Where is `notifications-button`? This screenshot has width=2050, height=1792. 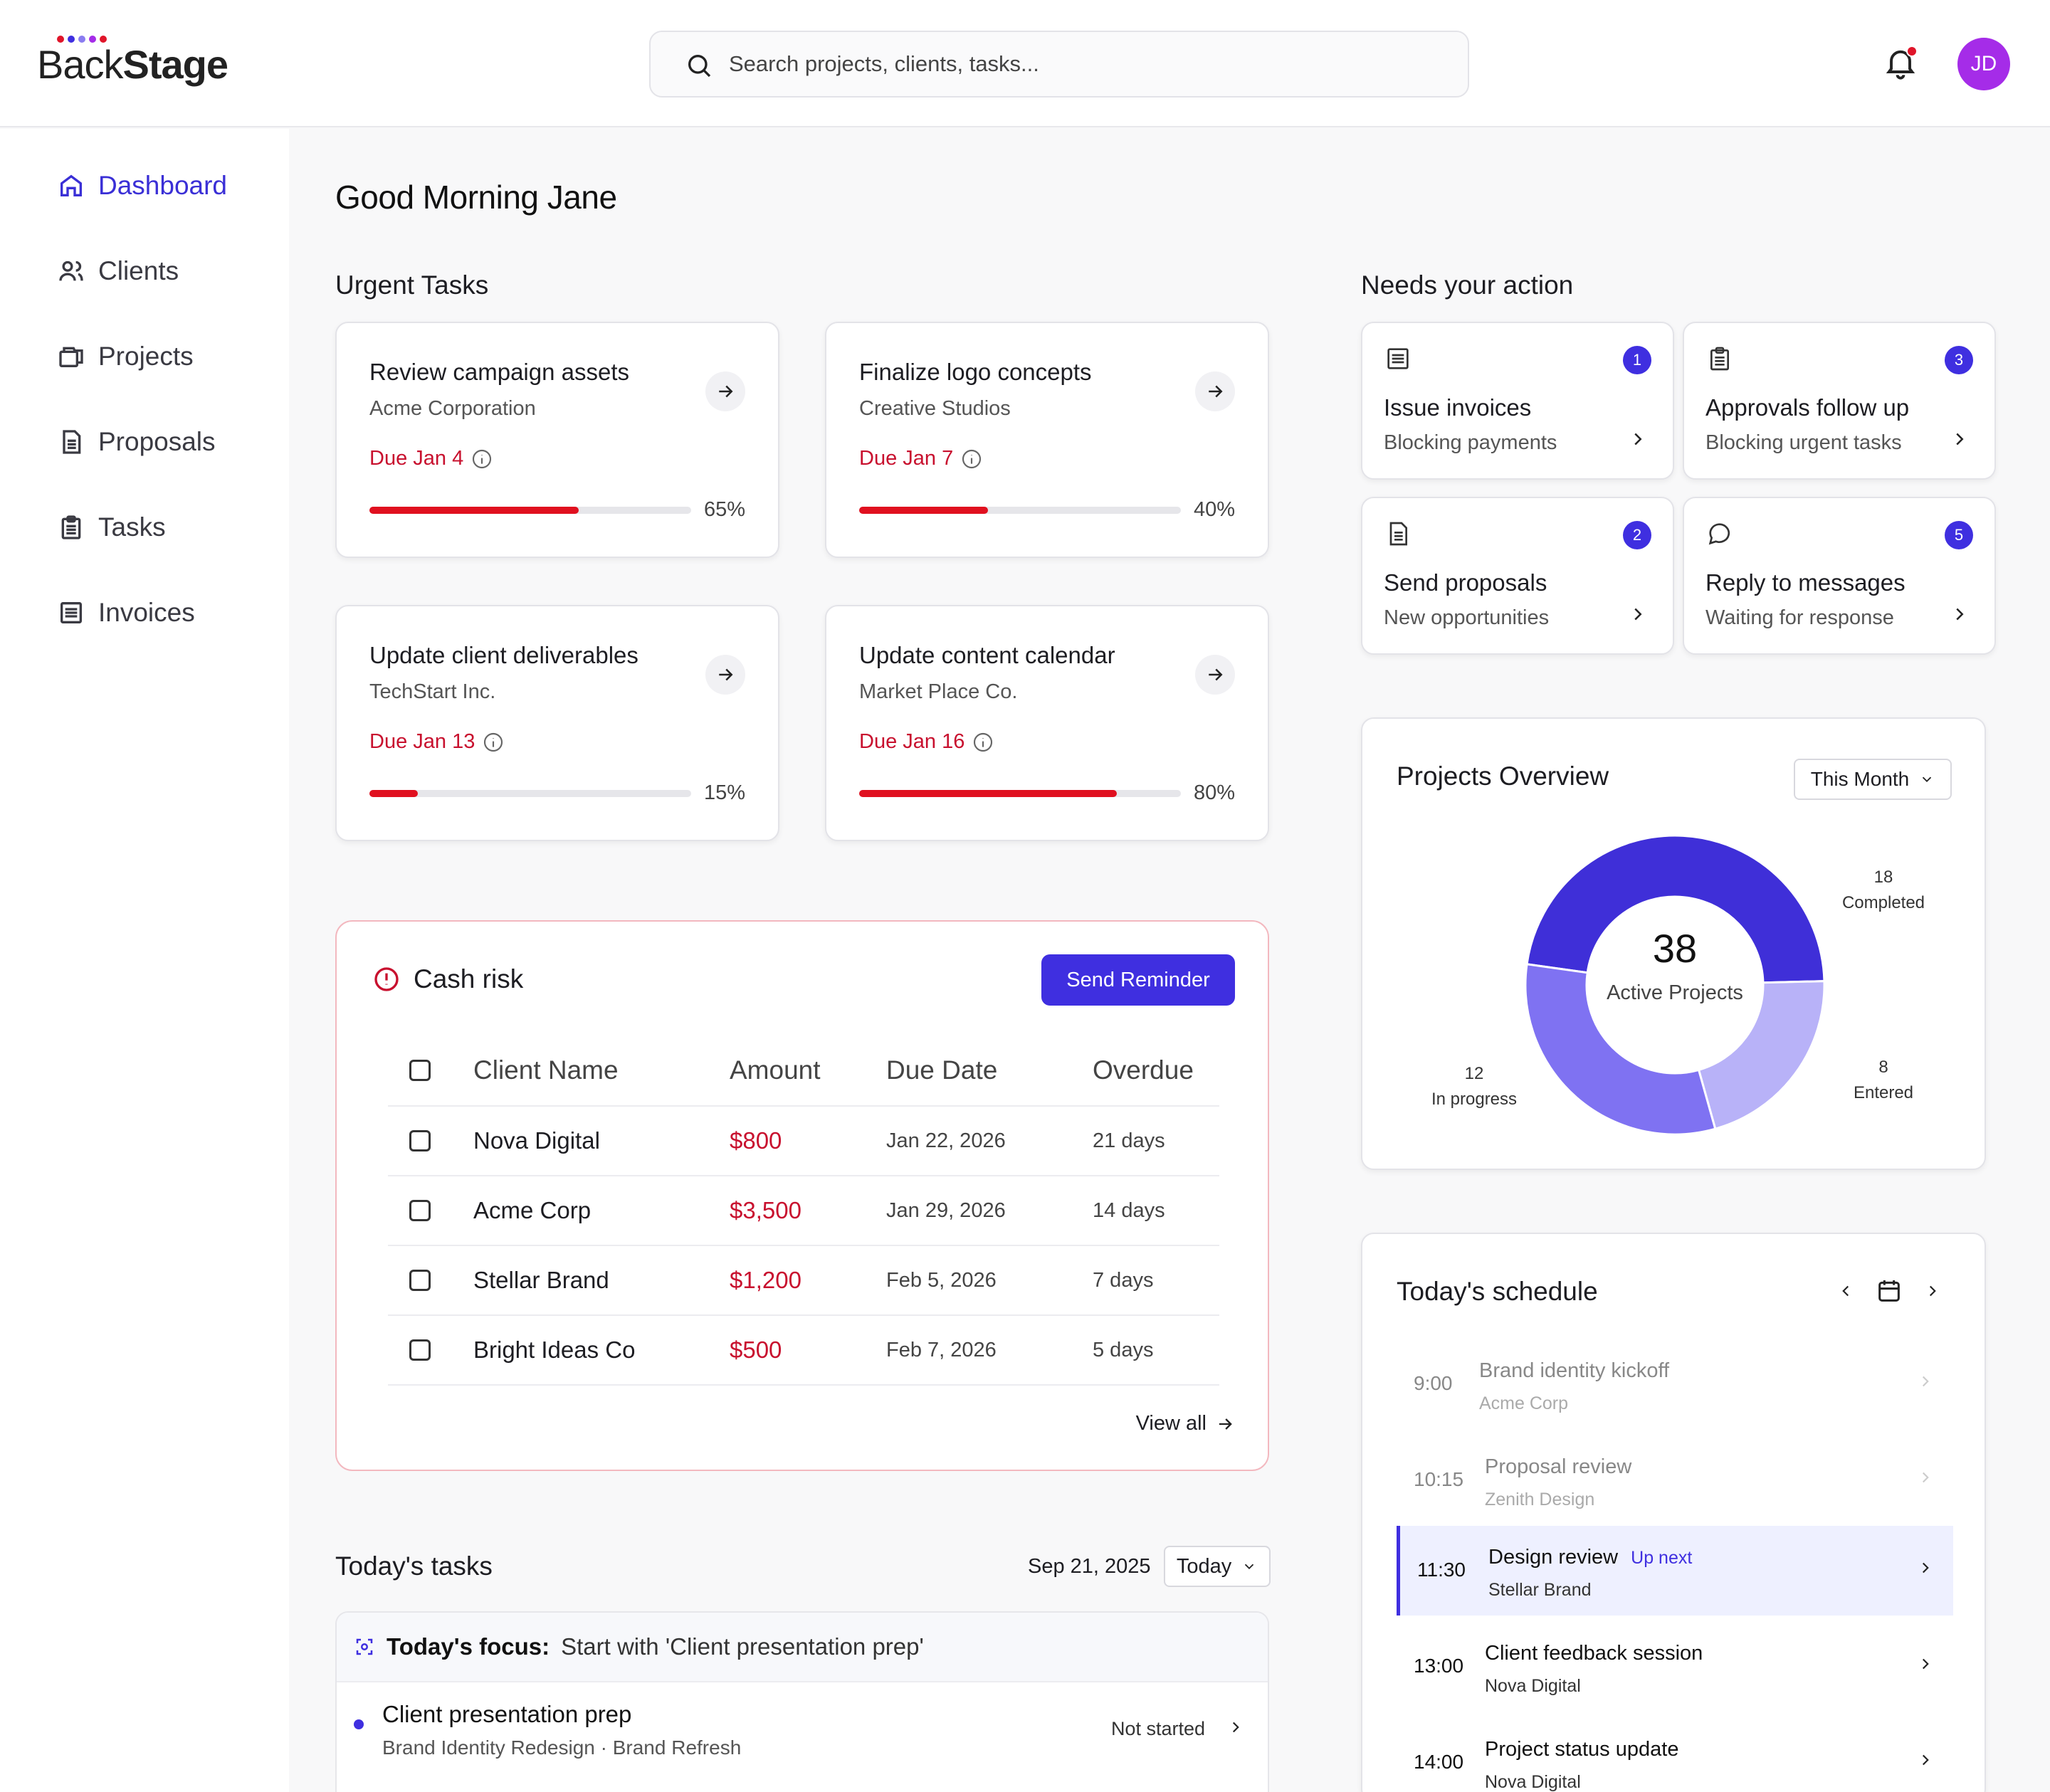
notifications-button is located at coordinates (1902, 64).